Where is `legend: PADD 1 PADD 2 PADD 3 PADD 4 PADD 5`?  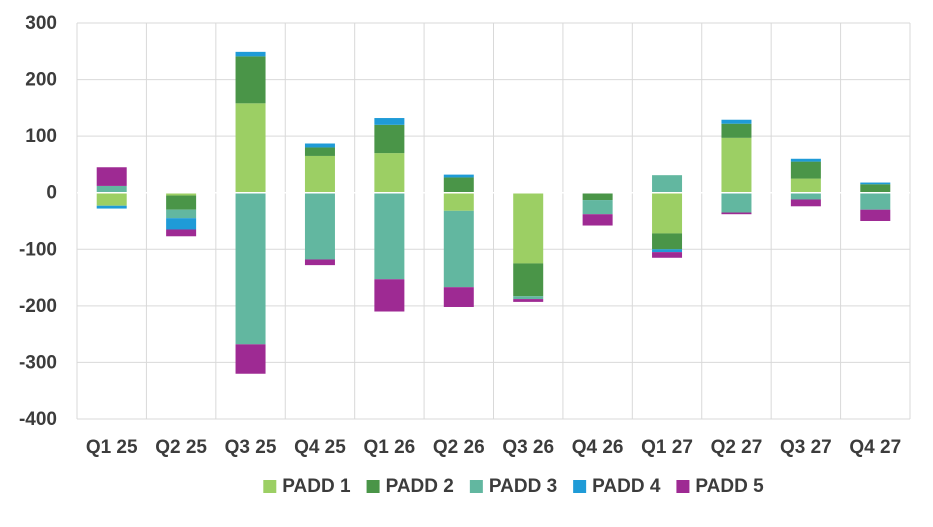 legend: PADD 1 PADD 2 PADD 3 PADD 4 PADD 5 is located at coordinates (513, 486).